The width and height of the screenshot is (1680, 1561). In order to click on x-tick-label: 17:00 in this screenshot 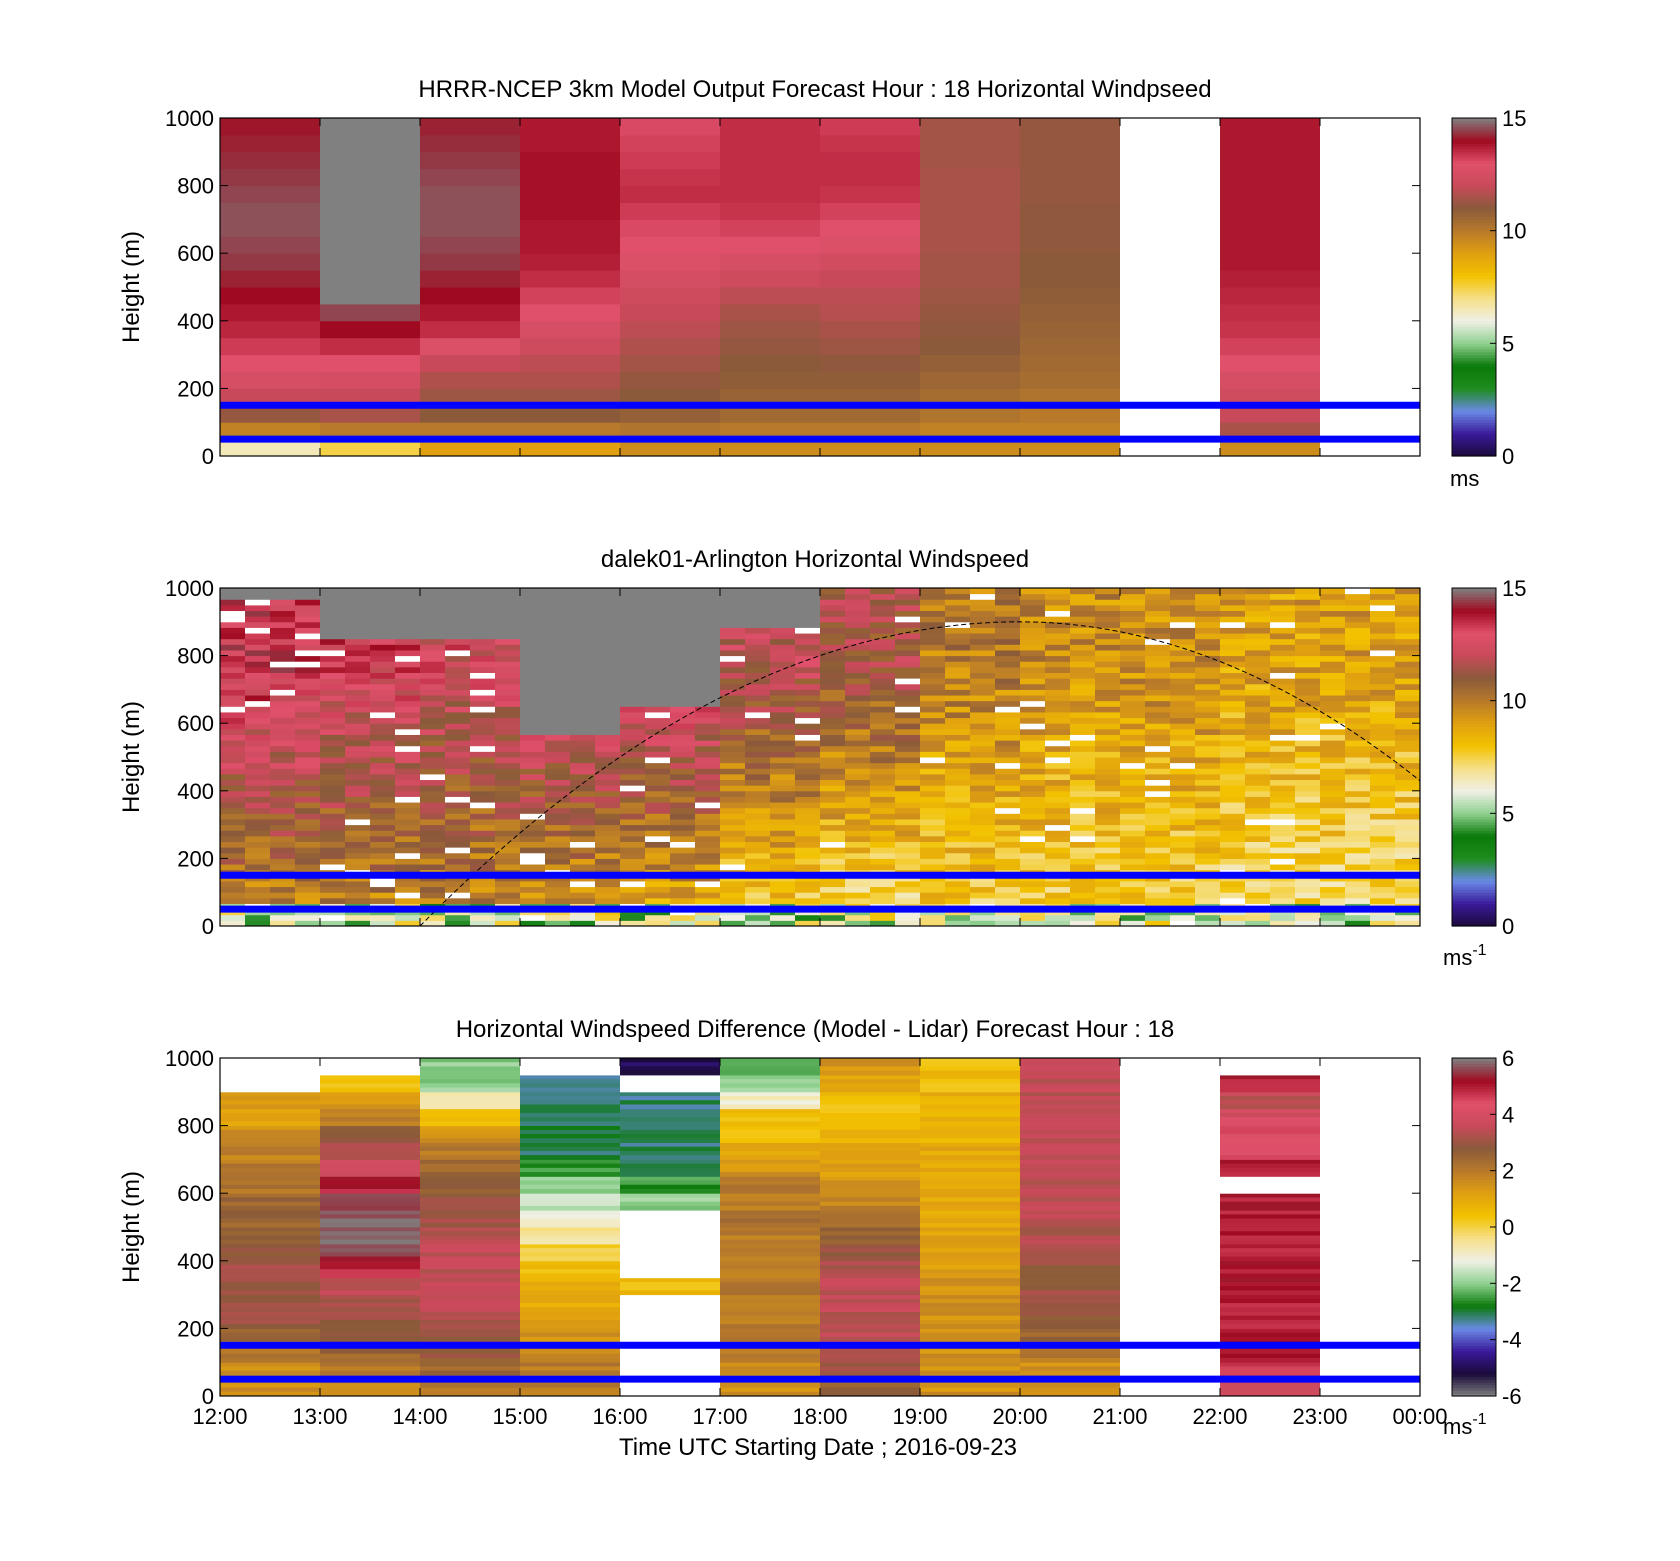, I will do `click(719, 1416)`.